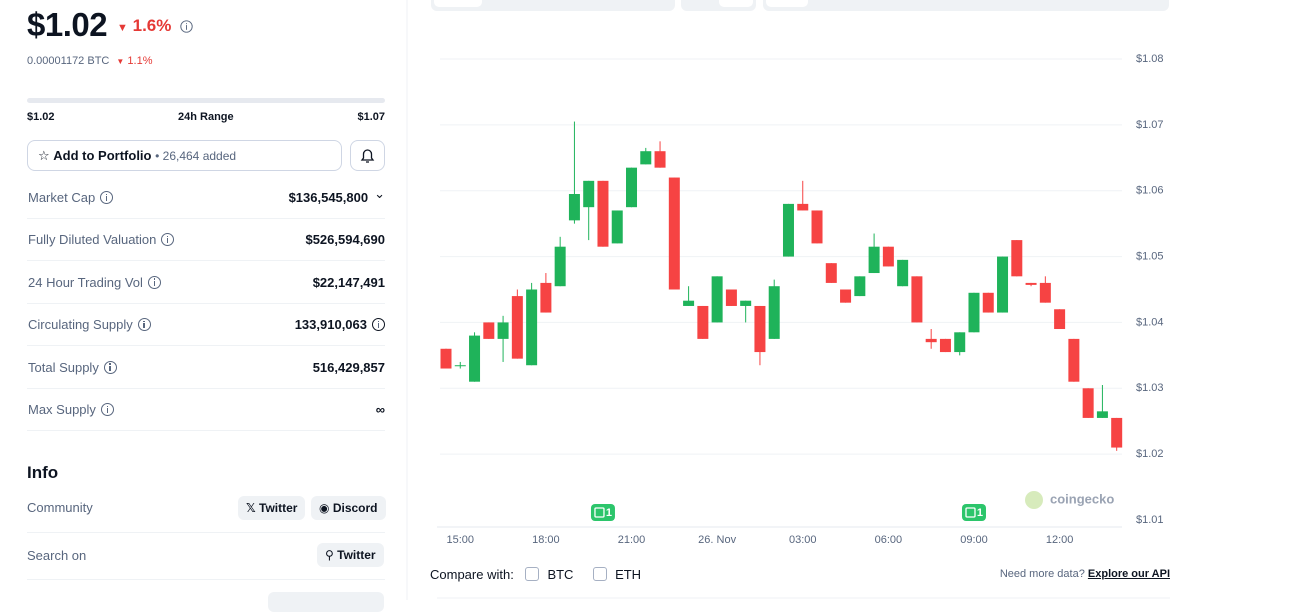 This screenshot has height=612, width=1298. What do you see at coordinates (461, 540) in the screenshot?
I see `x-tick-label: 15:00` at bounding box center [461, 540].